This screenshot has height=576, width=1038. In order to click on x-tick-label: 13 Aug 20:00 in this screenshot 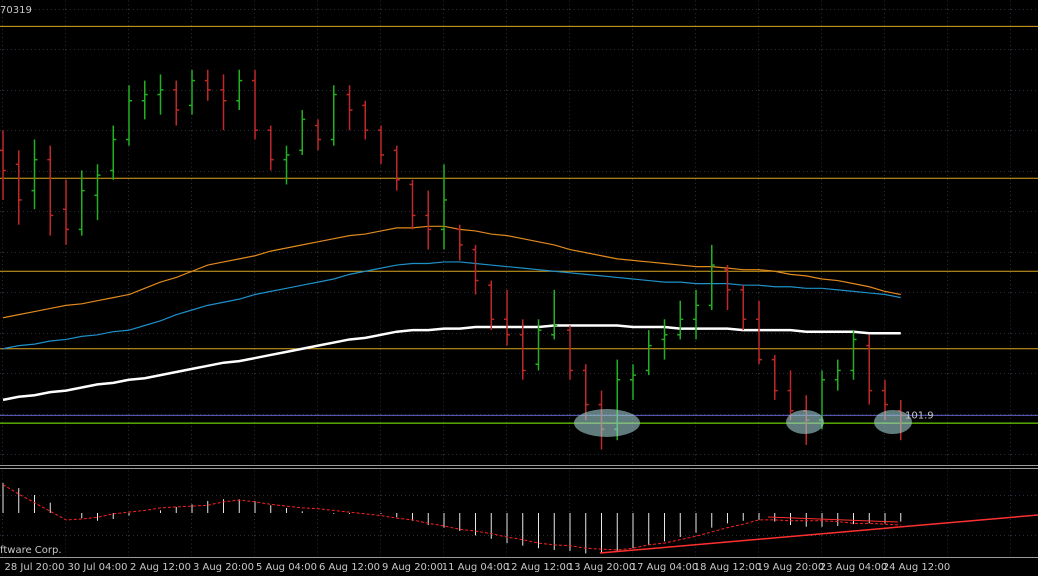, I will do `click(601, 567)`.